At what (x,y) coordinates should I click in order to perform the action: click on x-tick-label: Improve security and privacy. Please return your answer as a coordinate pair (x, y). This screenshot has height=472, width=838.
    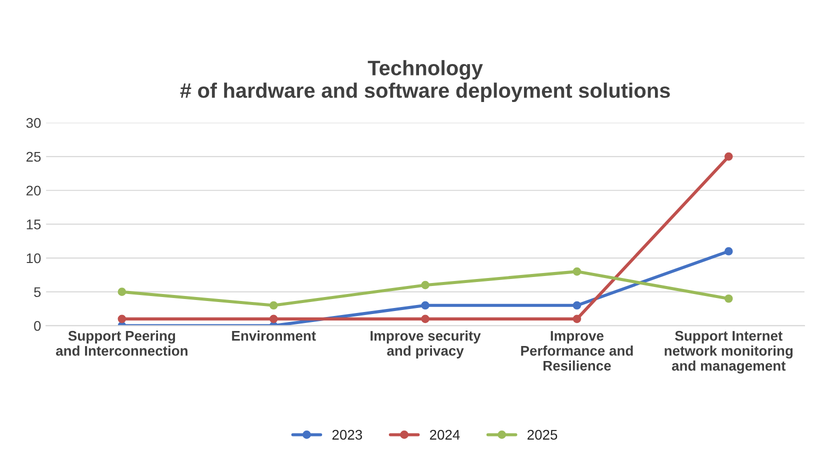
    Looking at the image, I should click on (425, 344).